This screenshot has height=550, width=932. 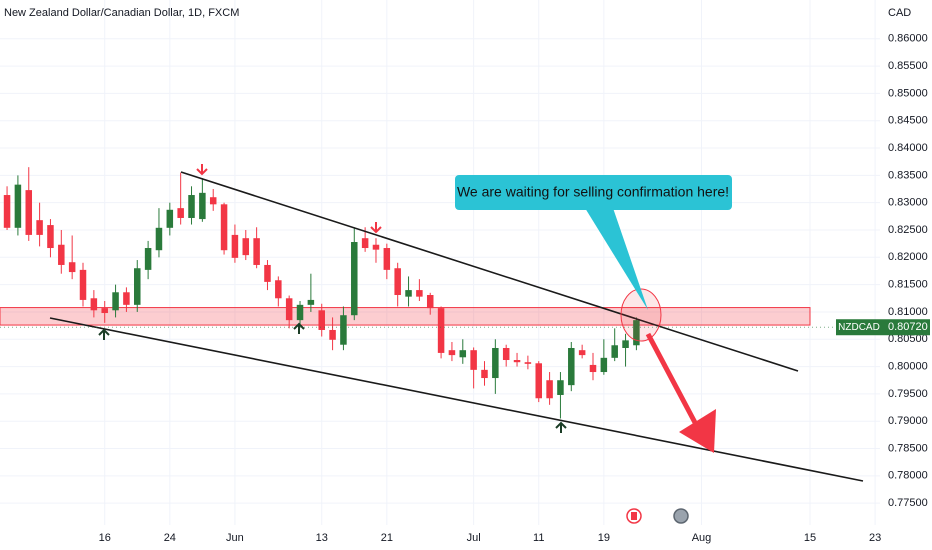 I want to click on callout-box, so click(x=593, y=192).